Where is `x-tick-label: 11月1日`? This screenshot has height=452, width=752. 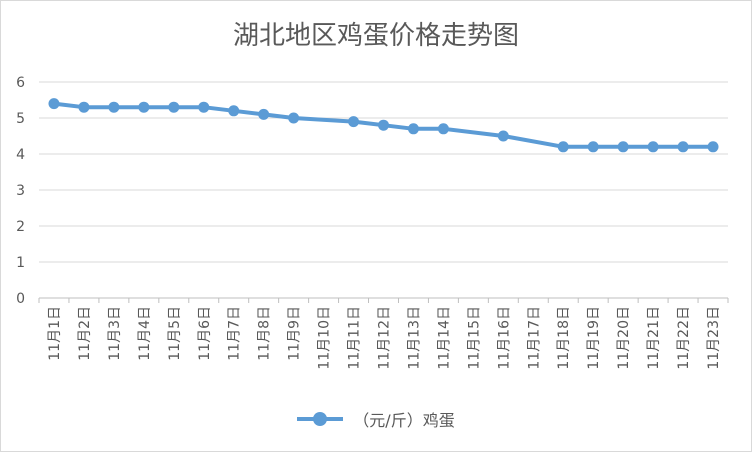
x-tick-label: 11月1日 is located at coordinates (55, 333).